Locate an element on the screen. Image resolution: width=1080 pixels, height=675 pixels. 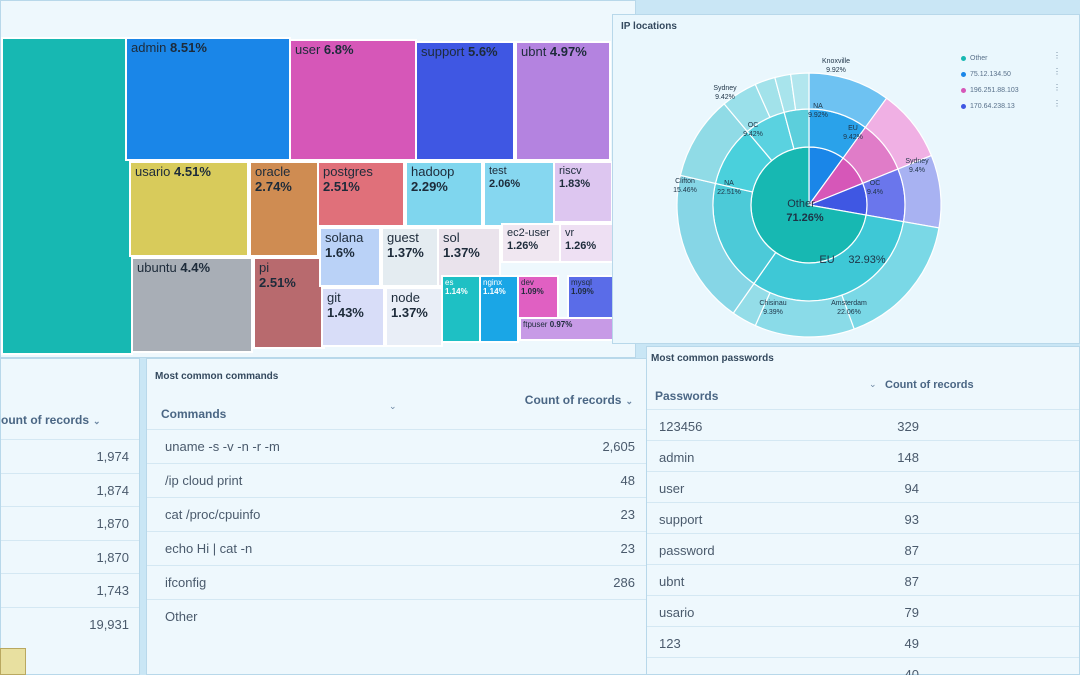
treemap-cell-value: 1.37% is located at coordinates (461, 252).